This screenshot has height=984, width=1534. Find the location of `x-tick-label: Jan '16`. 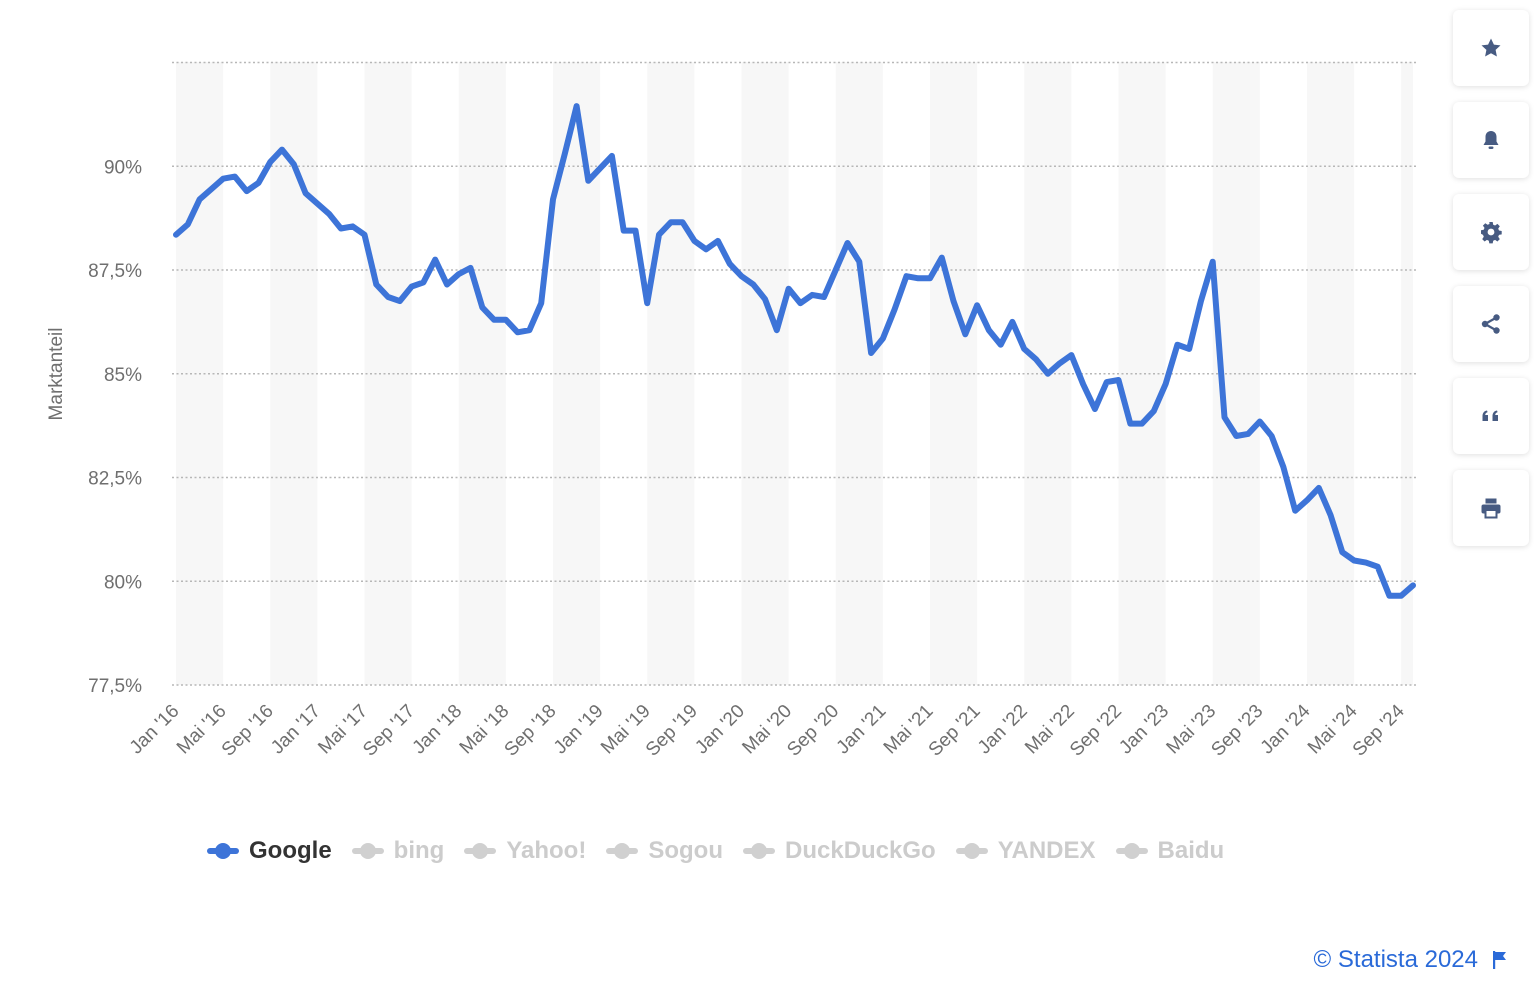

x-tick-label: Jan '16 is located at coordinates (155, 730).